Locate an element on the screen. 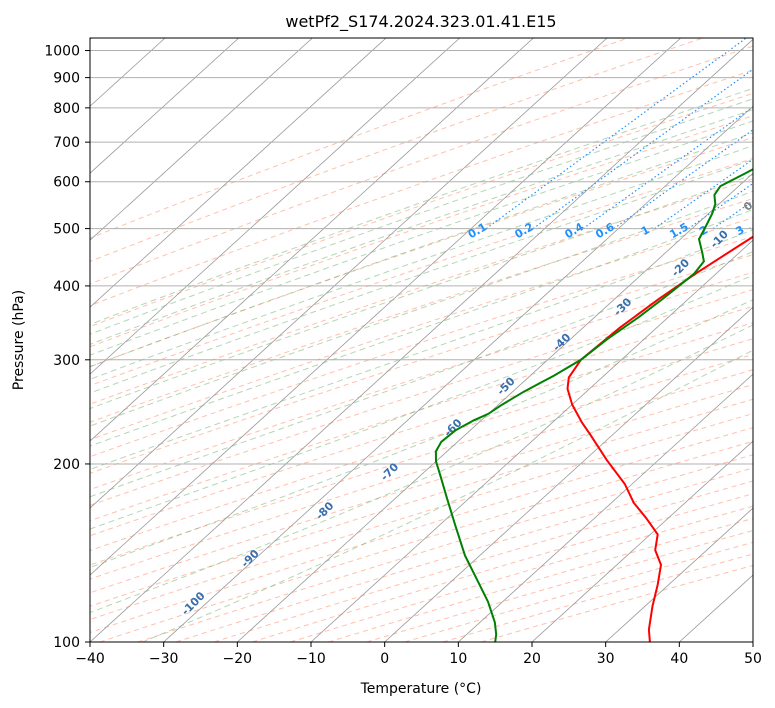  y-tick-label: 400 is located at coordinates (66, 287).